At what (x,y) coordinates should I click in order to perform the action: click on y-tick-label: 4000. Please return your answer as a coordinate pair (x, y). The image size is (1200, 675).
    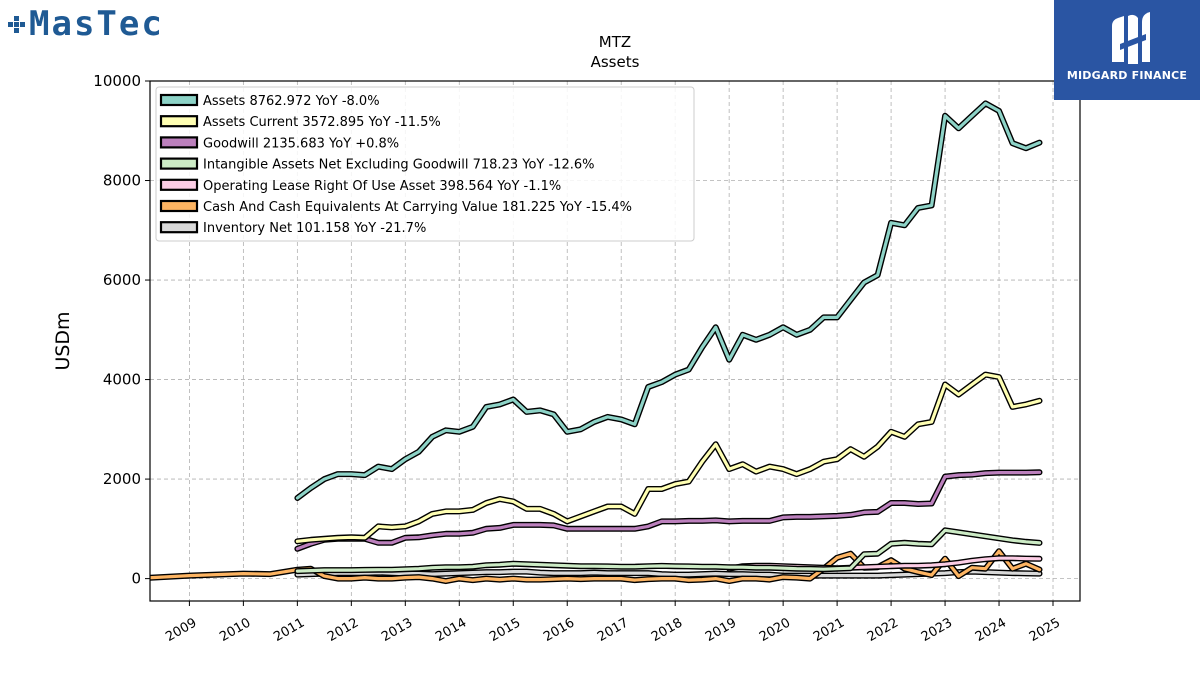
    Looking at the image, I should click on (122, 380).